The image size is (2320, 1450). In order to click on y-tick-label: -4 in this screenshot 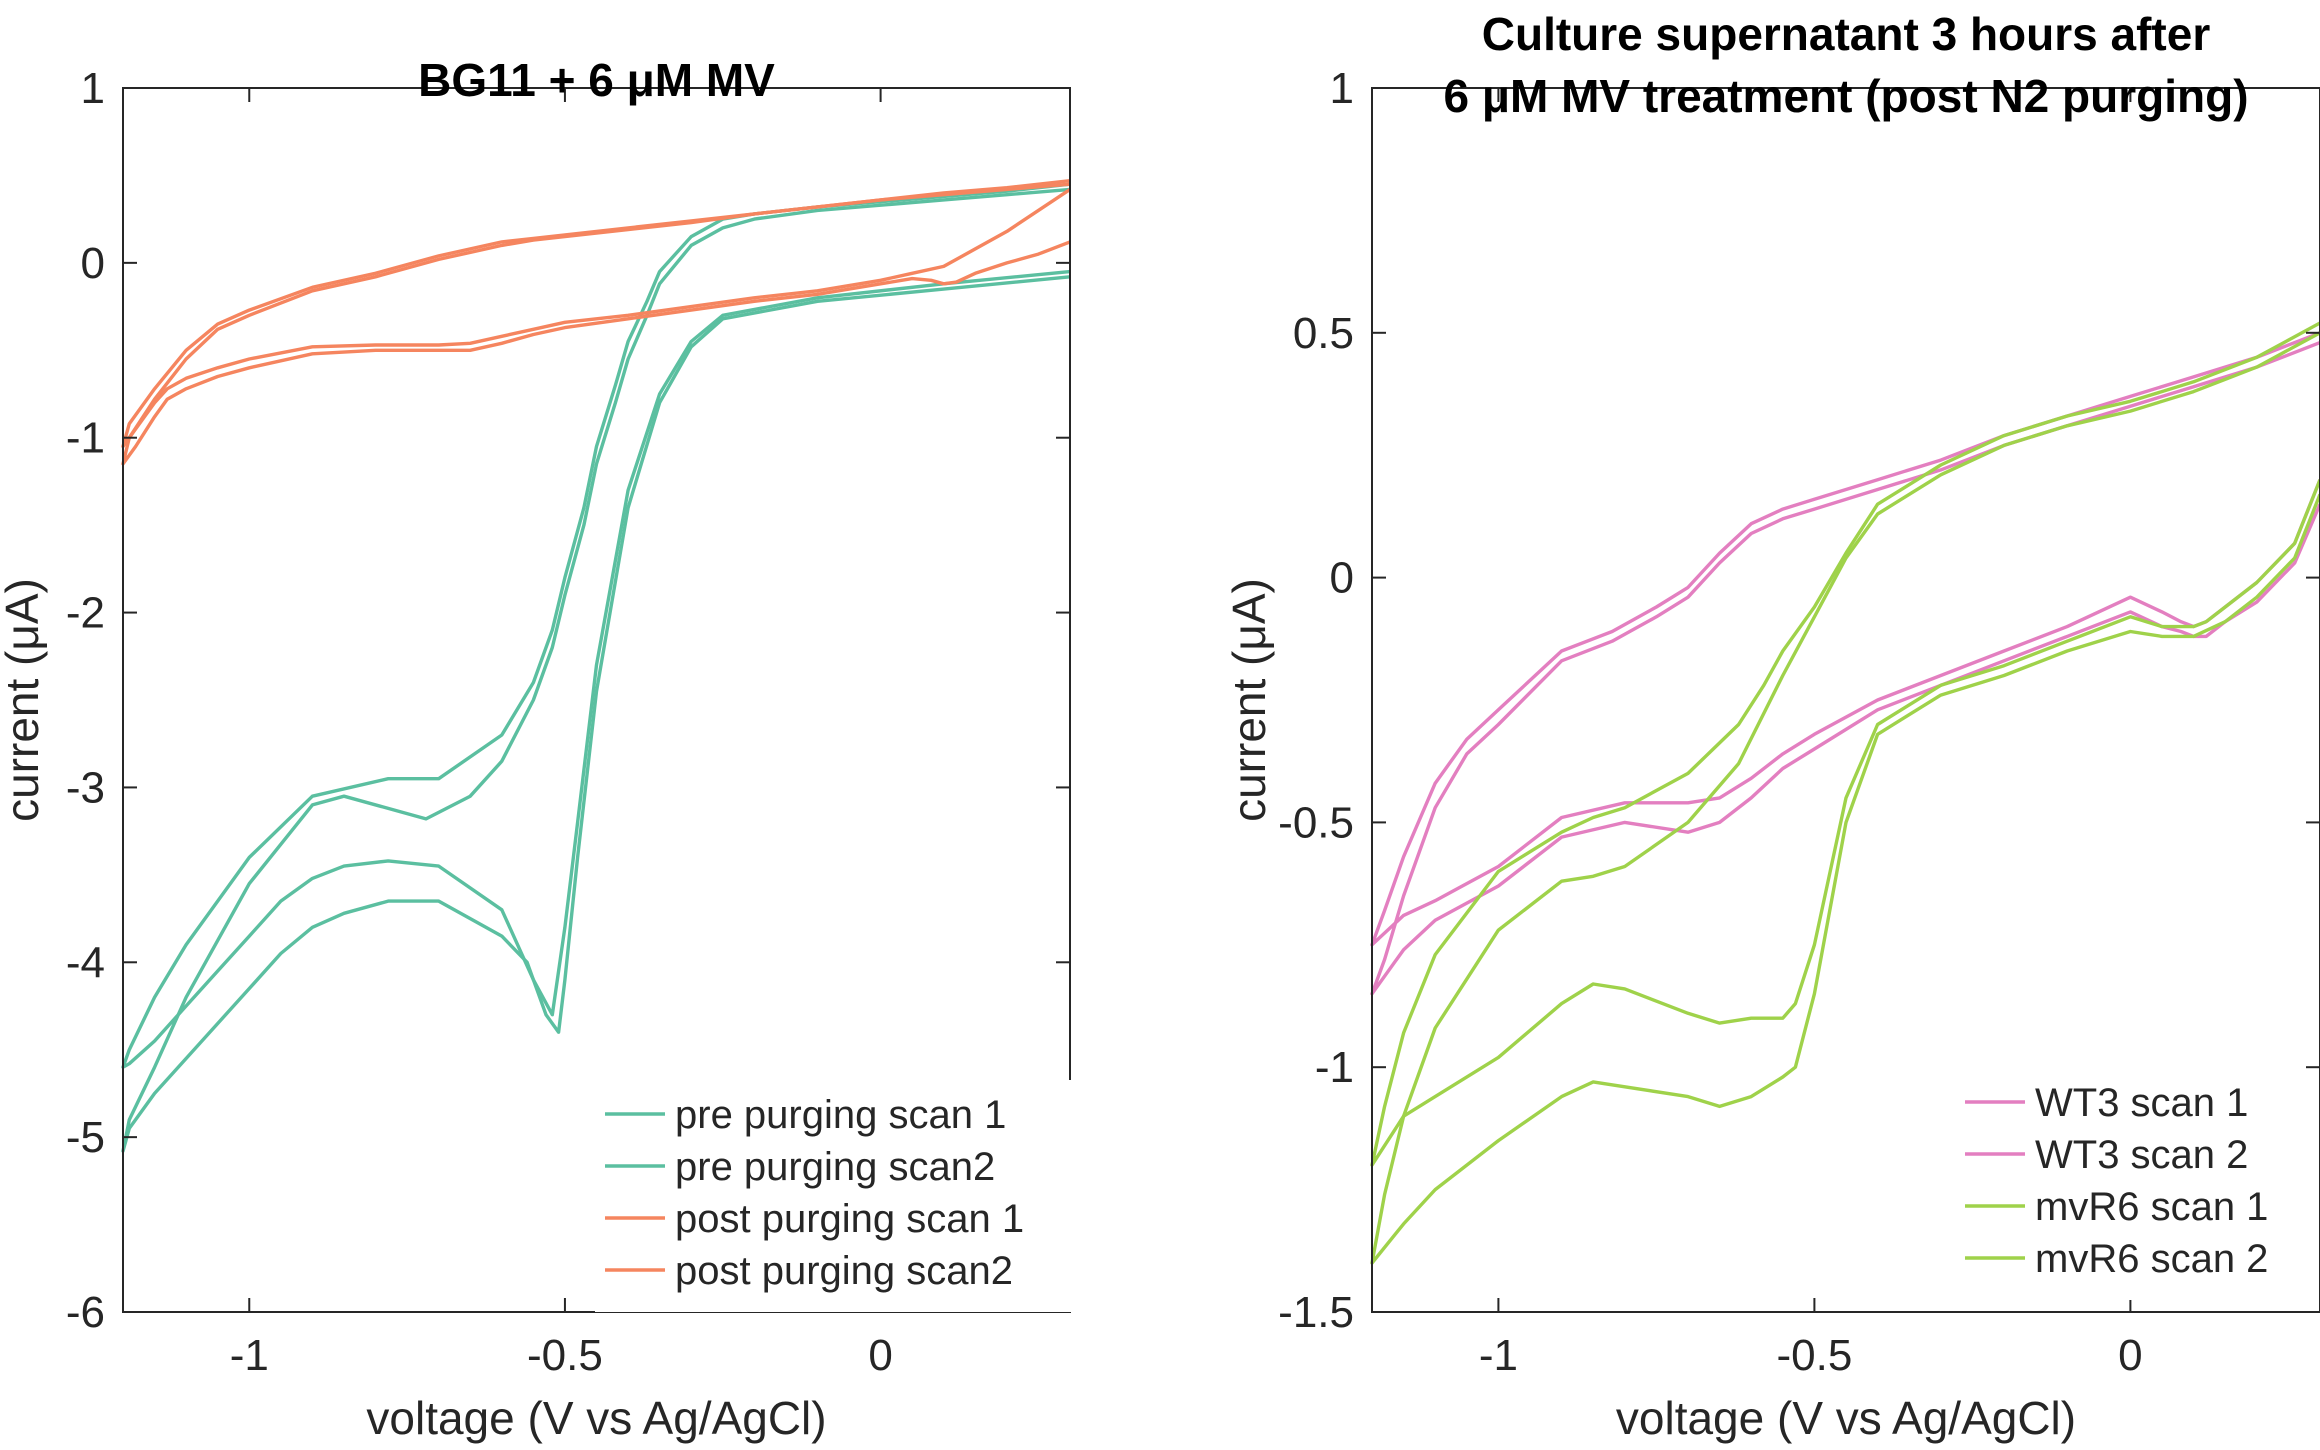, I will do `click(85, 962)`.